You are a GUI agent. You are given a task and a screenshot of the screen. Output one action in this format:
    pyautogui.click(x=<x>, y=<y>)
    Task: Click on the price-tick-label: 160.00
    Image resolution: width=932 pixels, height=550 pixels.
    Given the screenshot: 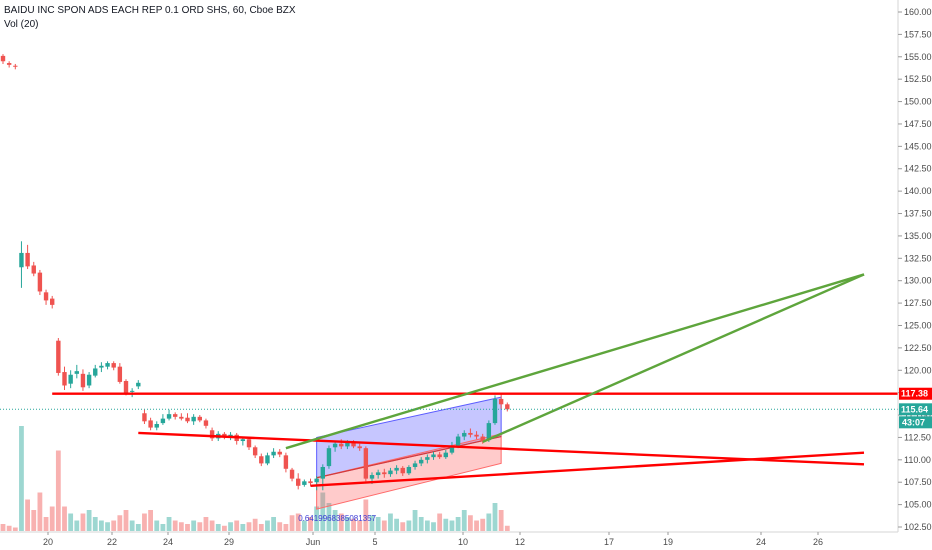 What is the action you would take?
    pyautogui.click(x=918, y=12)
    